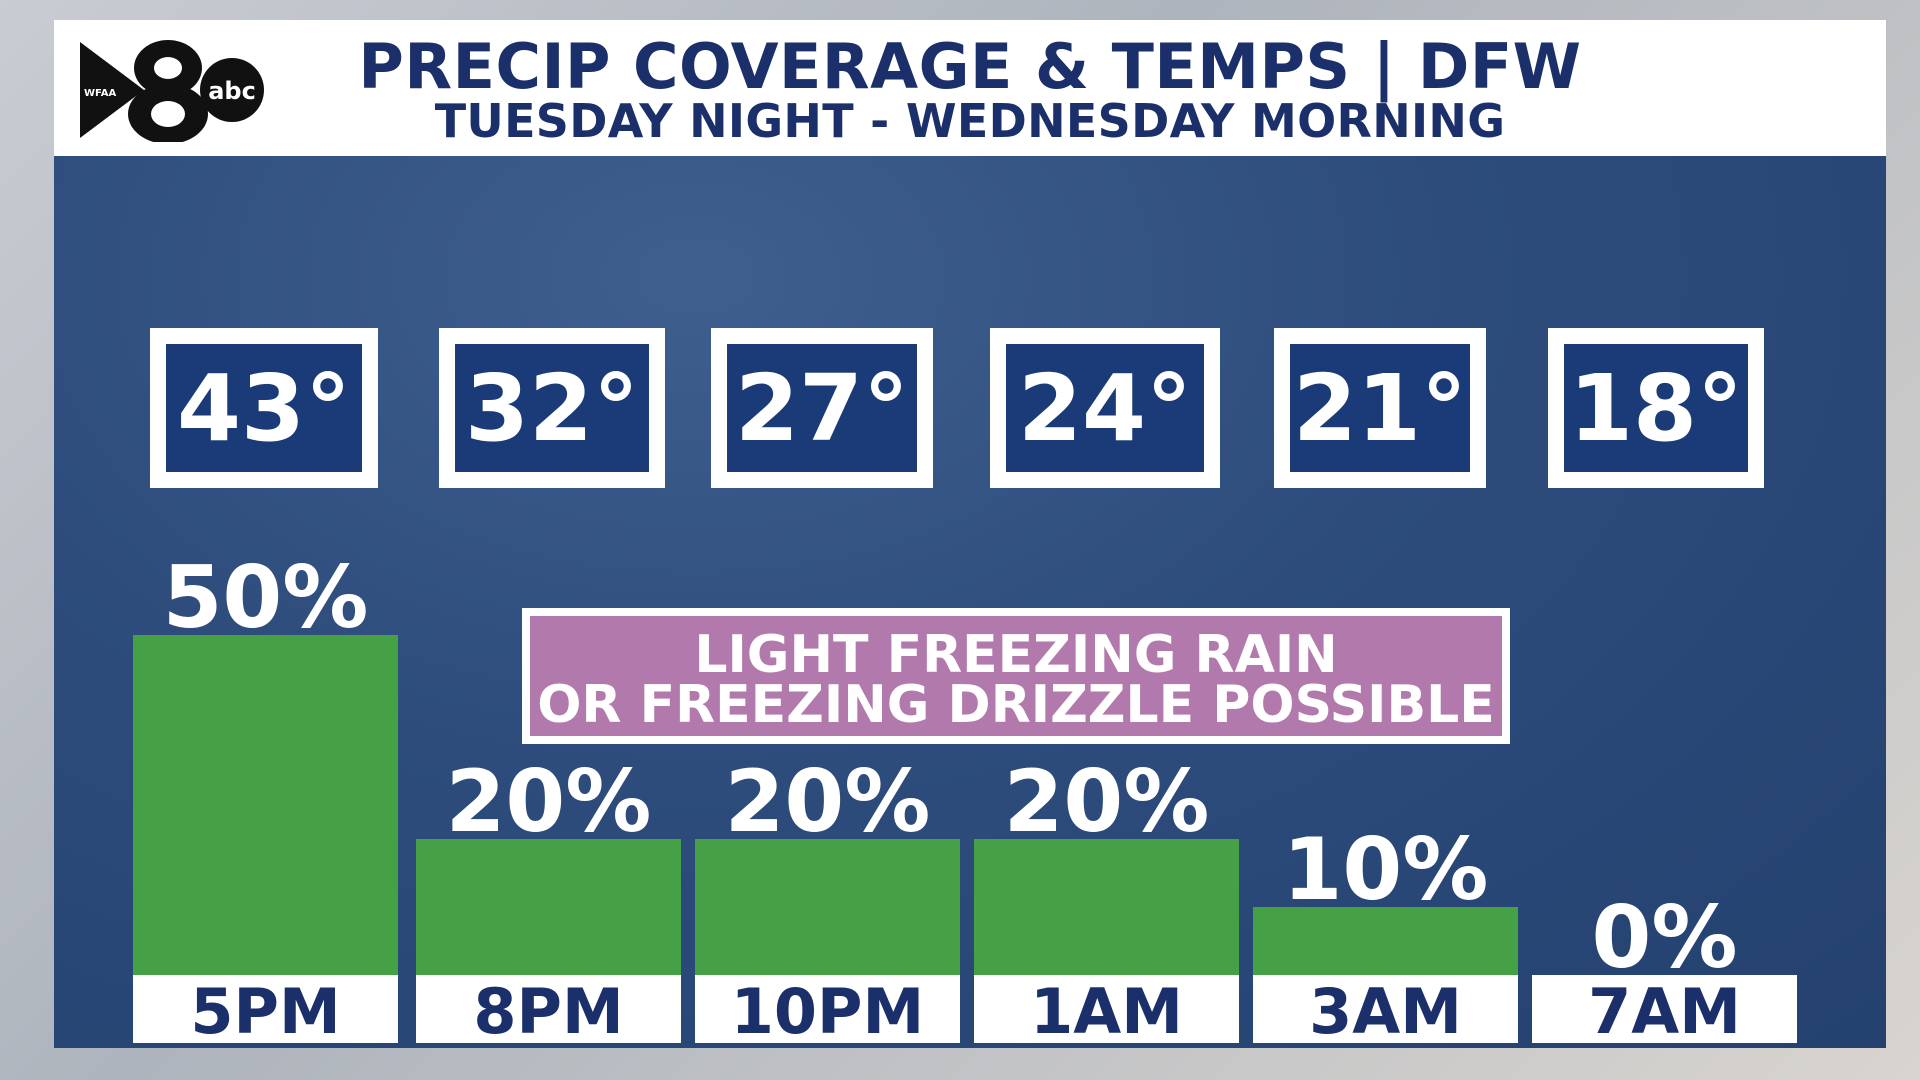 This screenshot has height=1080, width=1920. I want to click on temp-value: 24°, so click(1105, 408).